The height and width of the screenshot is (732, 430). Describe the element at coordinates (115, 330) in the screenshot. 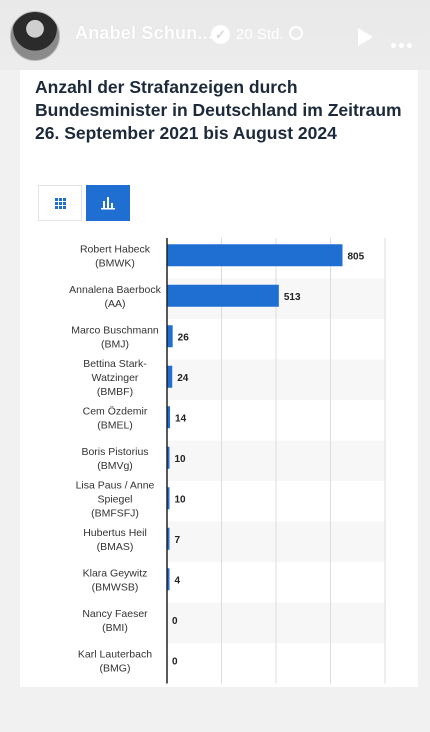

I see `category-label: Marco Buschmann` at that location.